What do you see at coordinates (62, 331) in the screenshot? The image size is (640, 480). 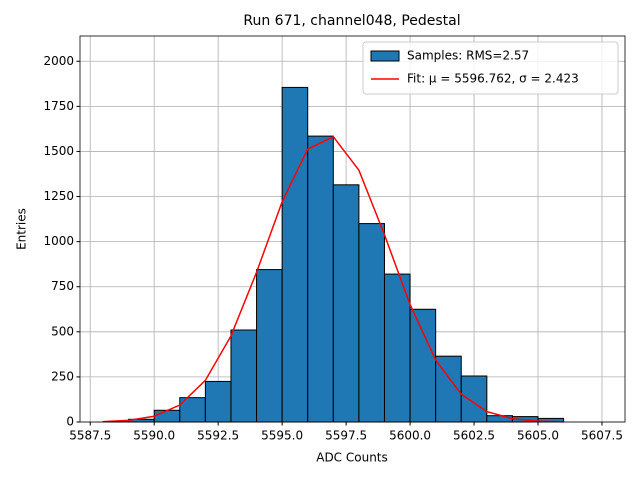 I see `y-tick-label: 500` at bounding box center [62, 331].